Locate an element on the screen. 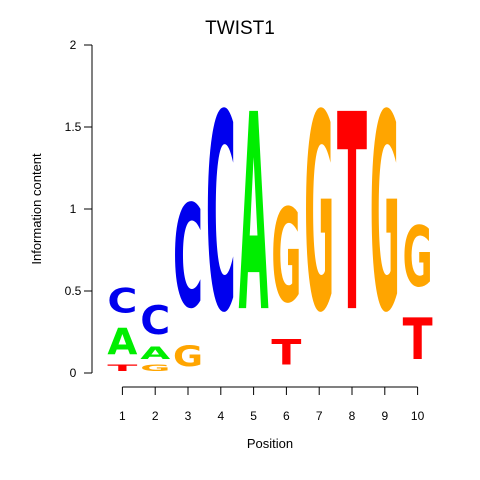  x-tick-label: 3 is located at coordinates (188, 416).